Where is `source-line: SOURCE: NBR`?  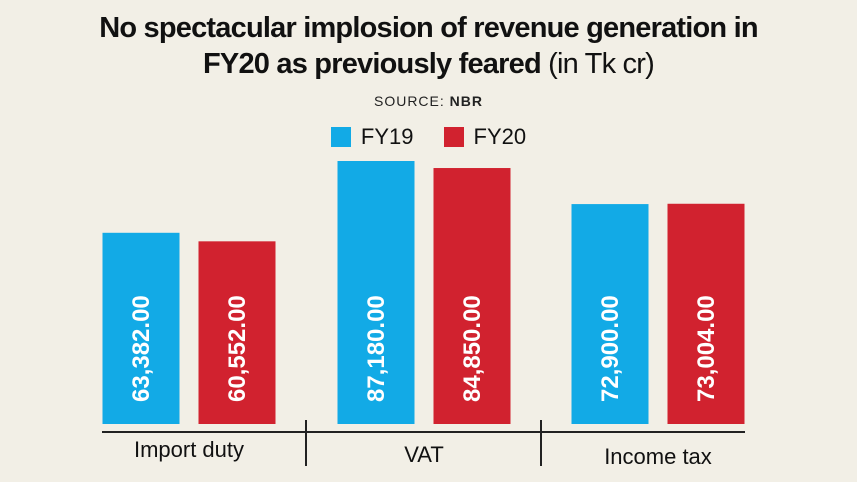 source-line: SOURCE: NBR is located at coordinates (428, 101).